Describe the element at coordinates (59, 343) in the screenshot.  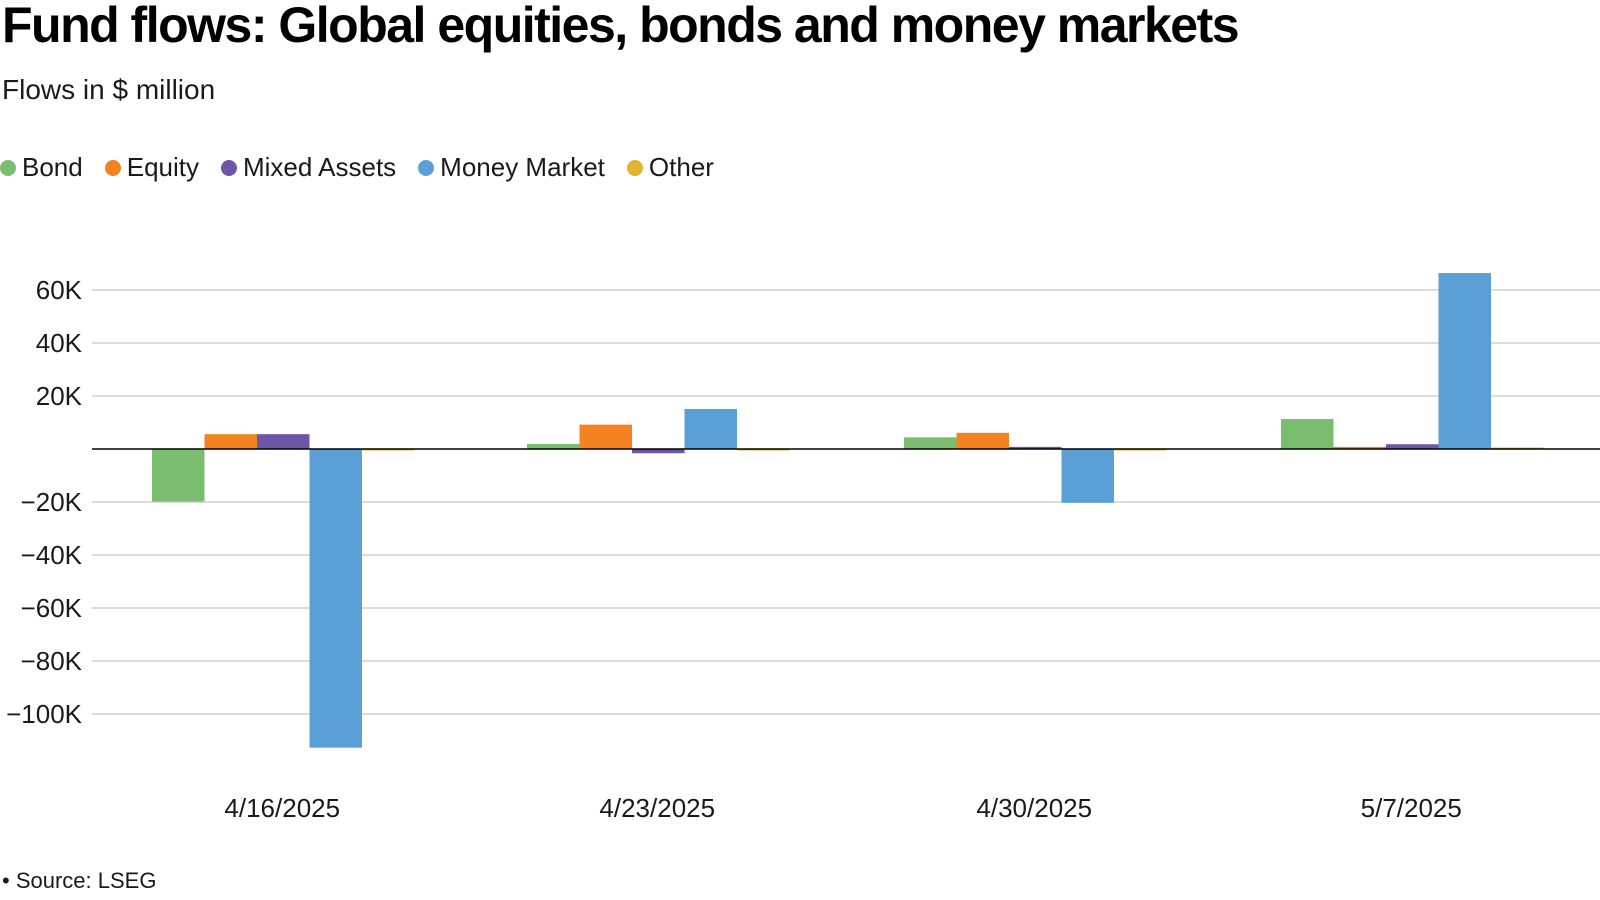
I see `y-tick-label: 40K` at that location.